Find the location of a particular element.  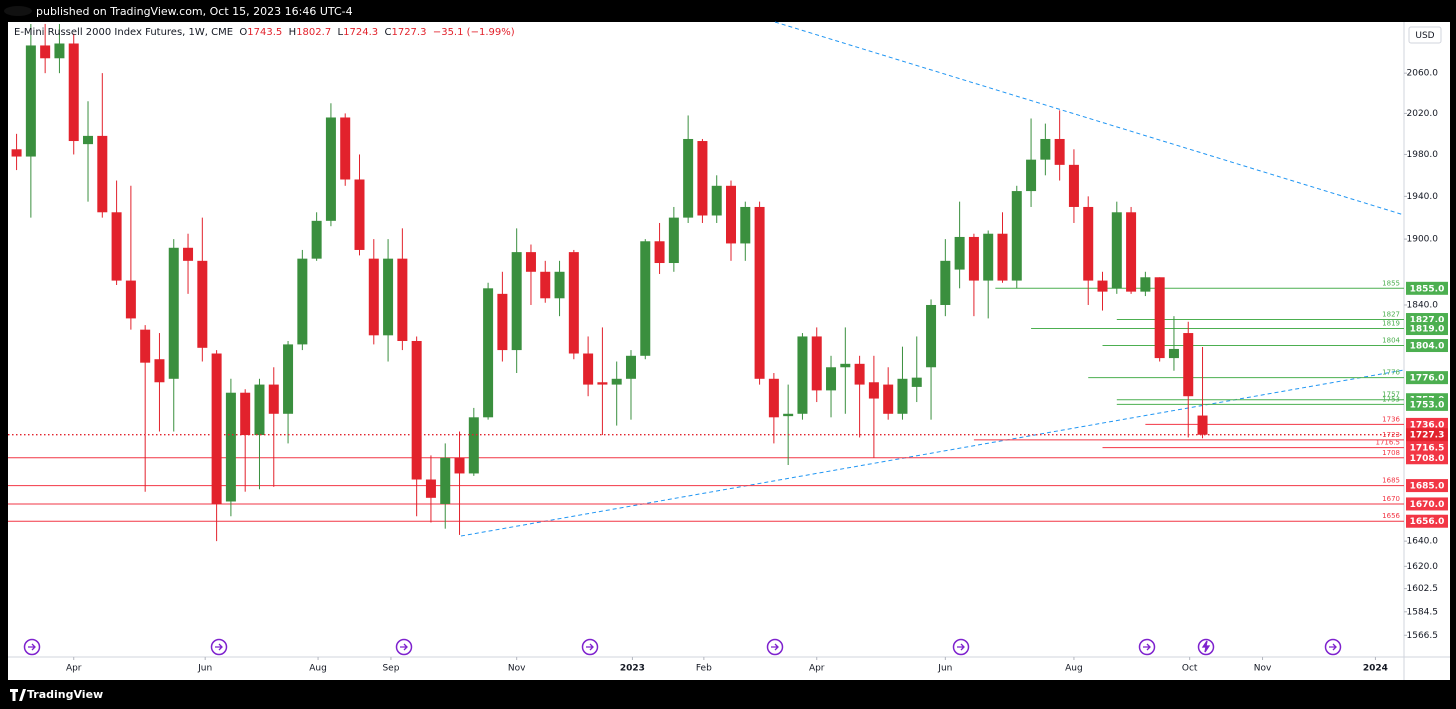

x-tick-label: Nov is located at coordinates (1263, 669).